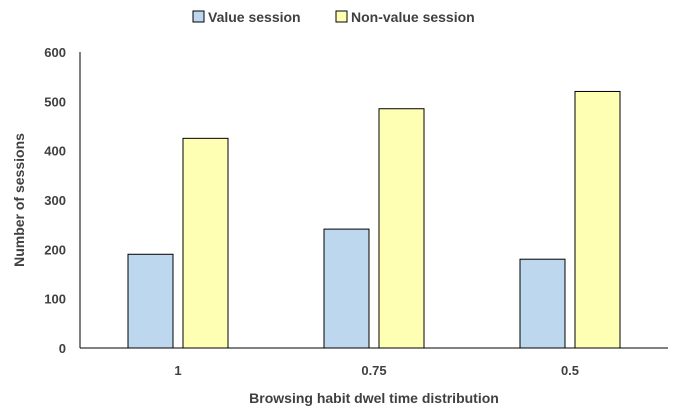 This screenshot has width=678, height=413. Describe the element at coordinates (55, 299) in the screenshot. I see `y-tick-label: 100` at that location.